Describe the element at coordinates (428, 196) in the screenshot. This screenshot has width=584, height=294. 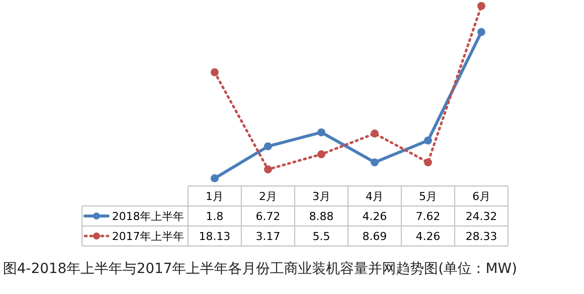
I see `x-tick-label: 5月` at that location.